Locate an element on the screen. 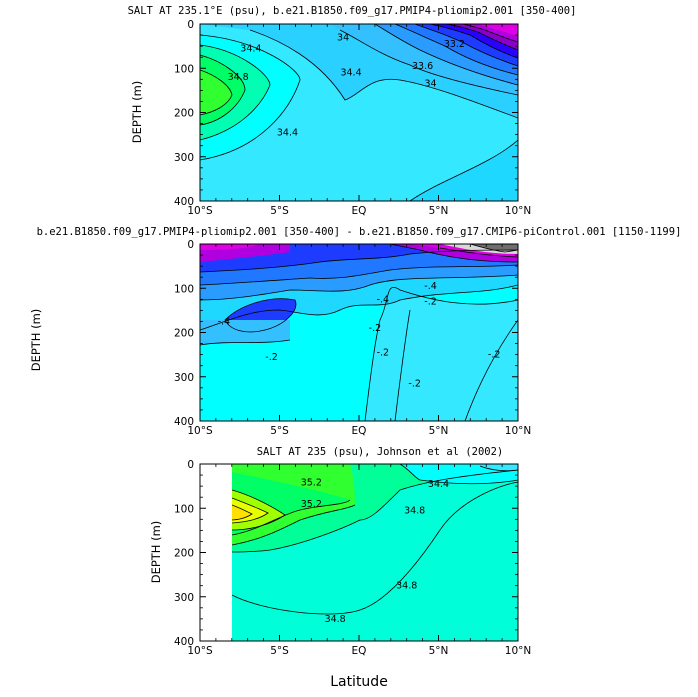 This screenshot has height=697, width=698. contour-label: 33.2 is located at coordinates (454, 44).